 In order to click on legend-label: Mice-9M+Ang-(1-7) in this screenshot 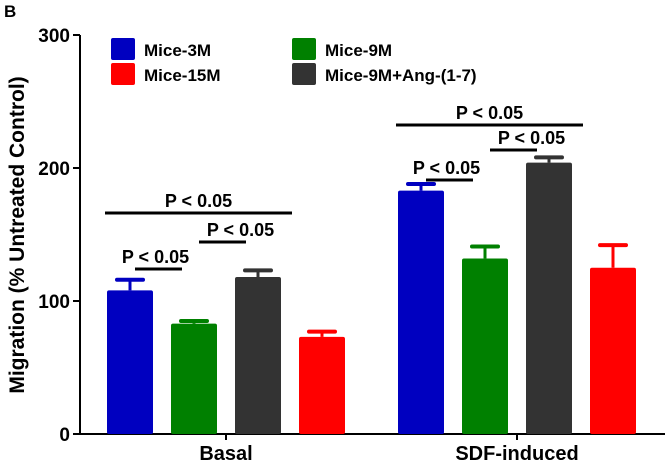, I will do `click(401, 75)`.